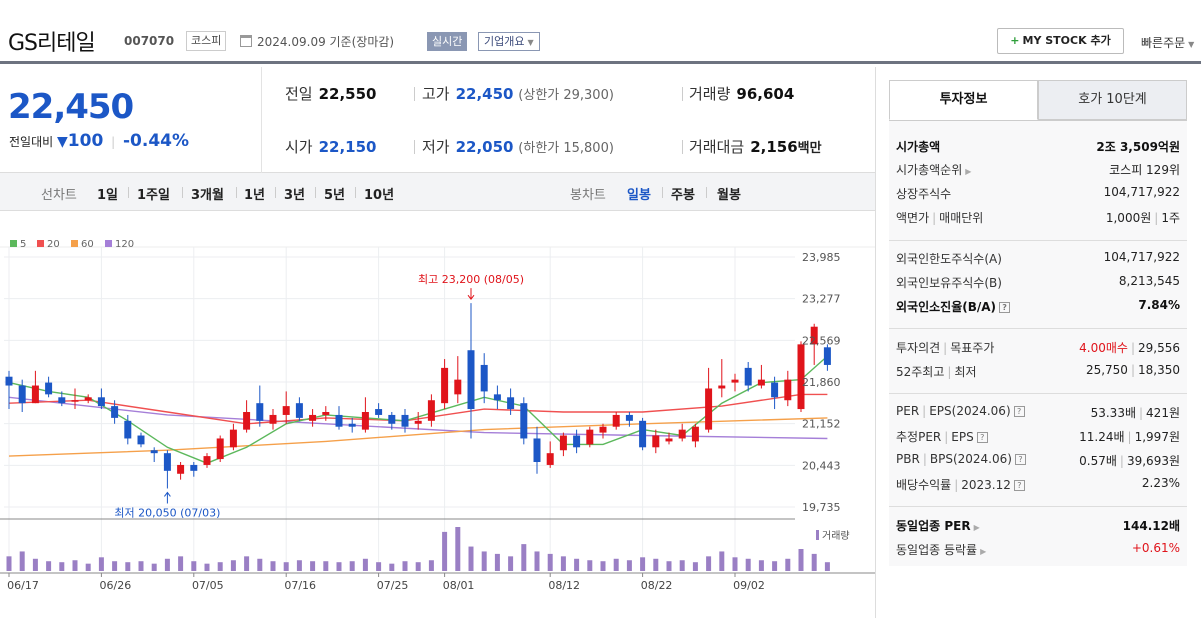 The image size is (1201, 618). I want to click on sector-per-row: 동일업종 PER ▶ 144.12배, so click(1038, 527).